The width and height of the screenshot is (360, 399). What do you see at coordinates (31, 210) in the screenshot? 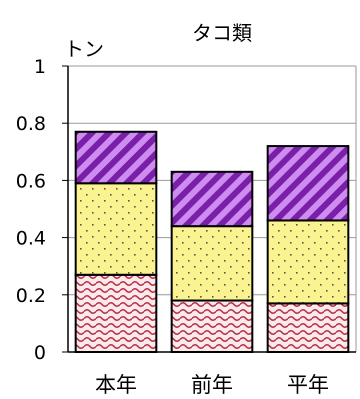
I see `y-tick-labels: 0 0.2 0.4 0.6 0.8 1` at bounding box center [31, 210].